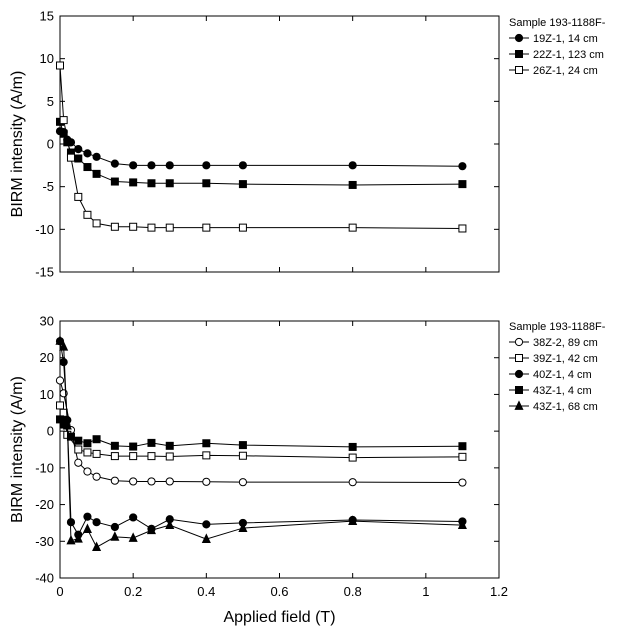 The image size is (627, 641). What do you see at coordinates (44, 272) in the screenshot?
I see `y-tick-label: -15` at bounding box center [44, 272].